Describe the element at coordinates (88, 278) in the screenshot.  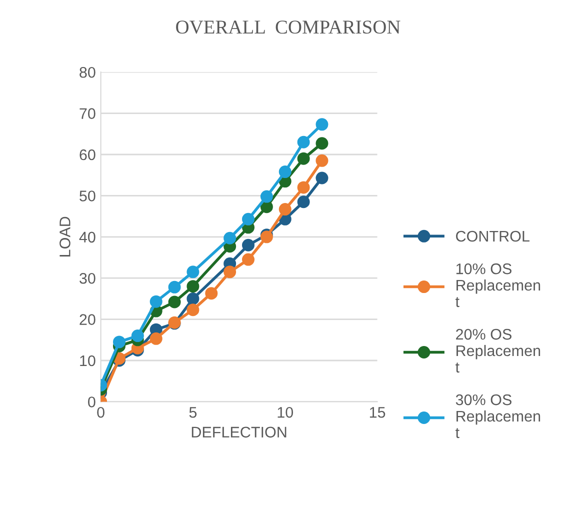
I see `y-tick-label: 30` at that location.